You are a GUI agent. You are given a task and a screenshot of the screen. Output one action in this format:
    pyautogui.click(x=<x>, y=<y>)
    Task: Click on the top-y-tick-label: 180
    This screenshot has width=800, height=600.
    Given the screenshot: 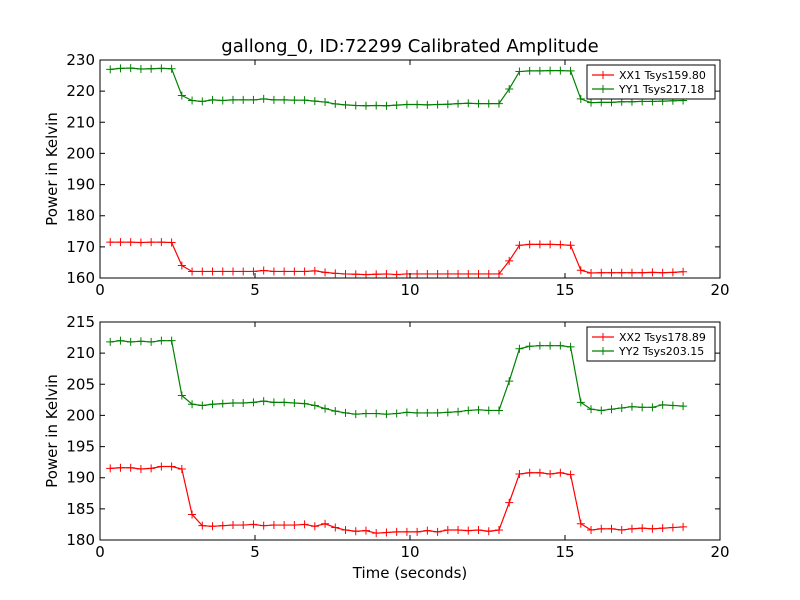 What is the action you would take?
    pyautogui.click(x=80, y=216)
    